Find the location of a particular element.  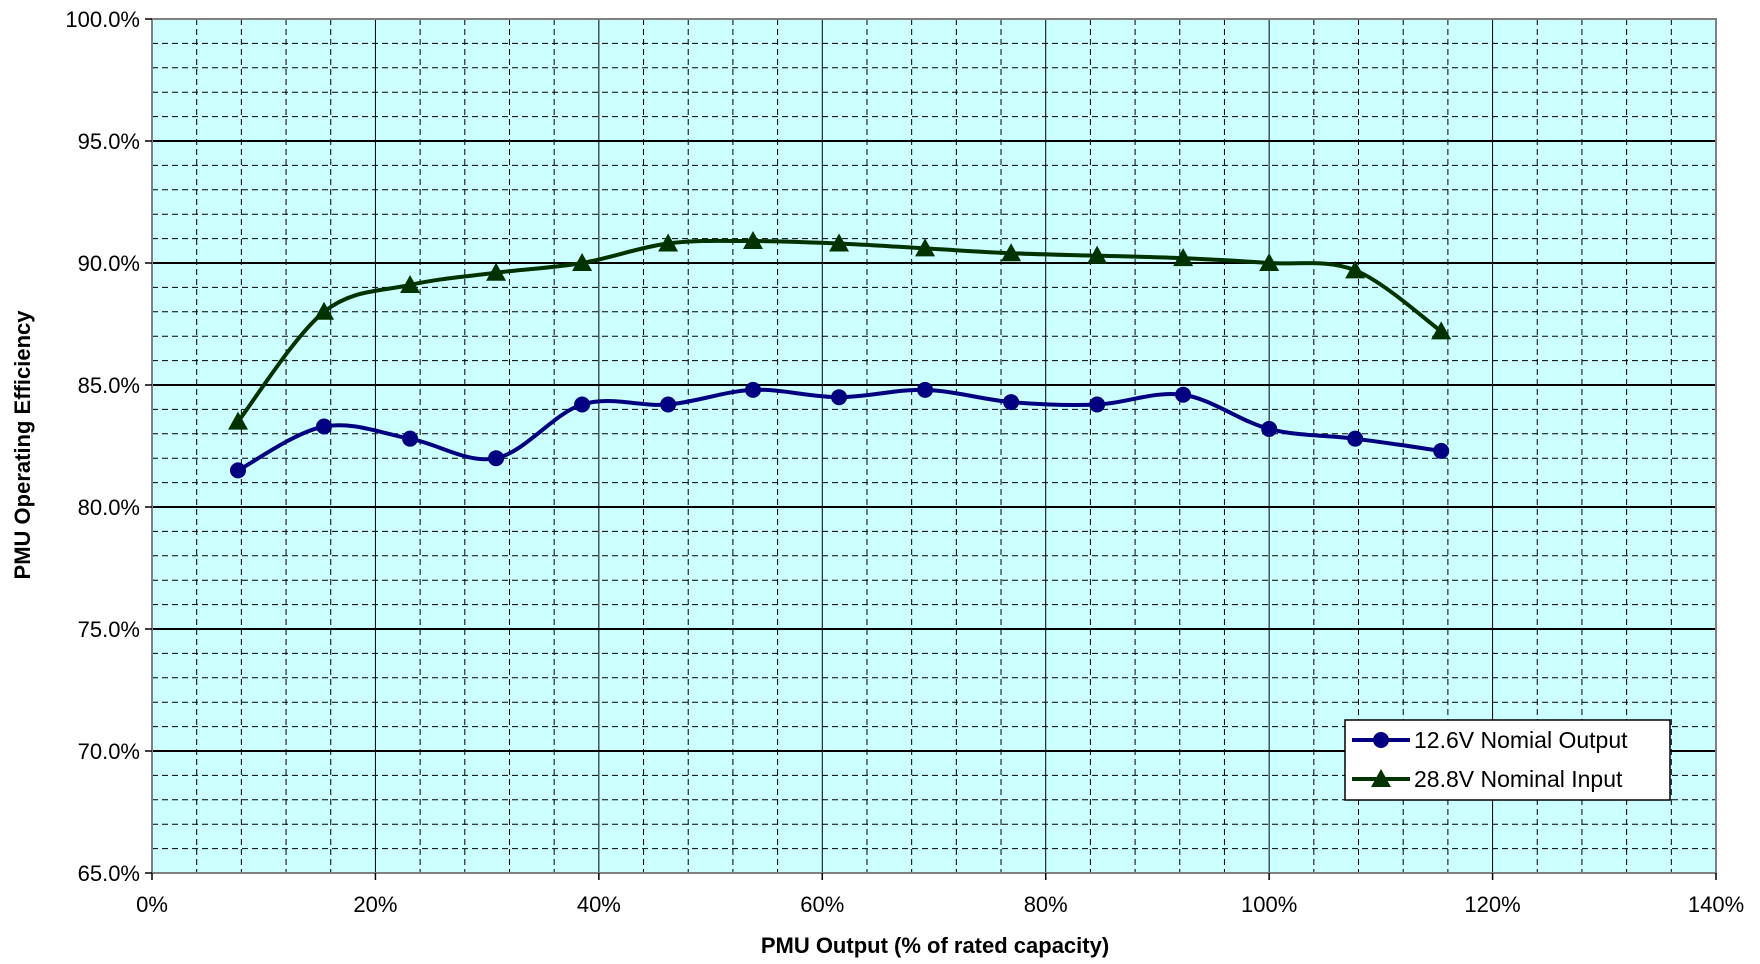

y-axis-title: PMU Operating Efficiency is located at coordinates (22, 445).